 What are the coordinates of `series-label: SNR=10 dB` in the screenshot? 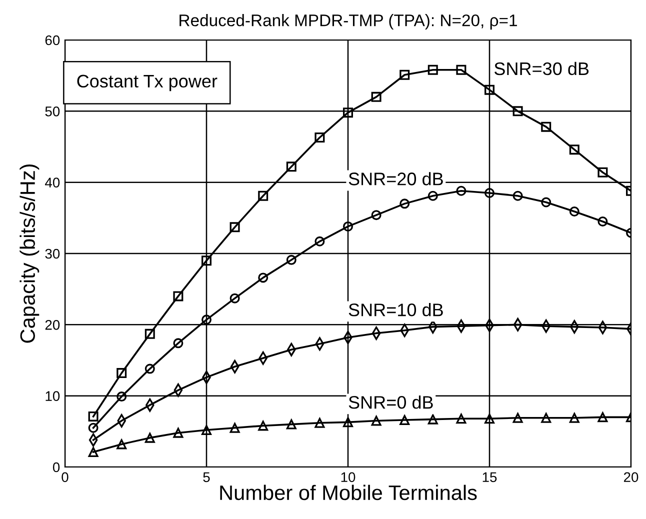 It's located at (395, 309).